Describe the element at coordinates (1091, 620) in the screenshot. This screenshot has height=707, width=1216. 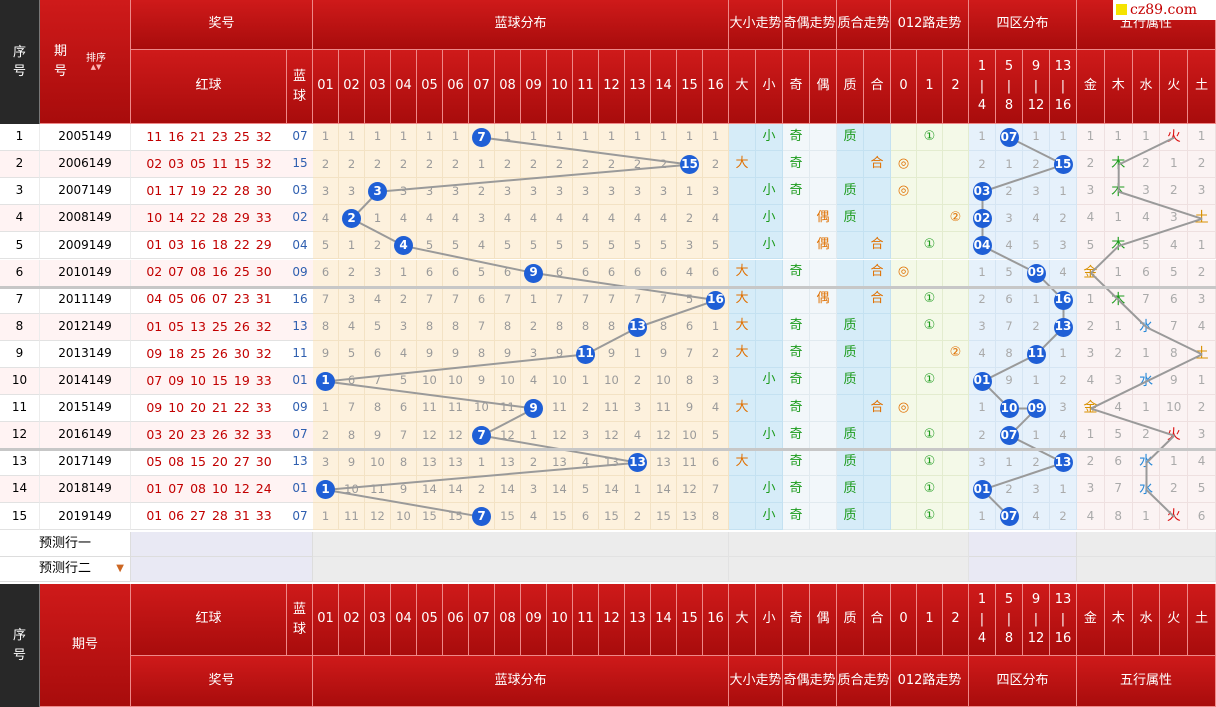
I see `col-wuxing: 金` at that location.